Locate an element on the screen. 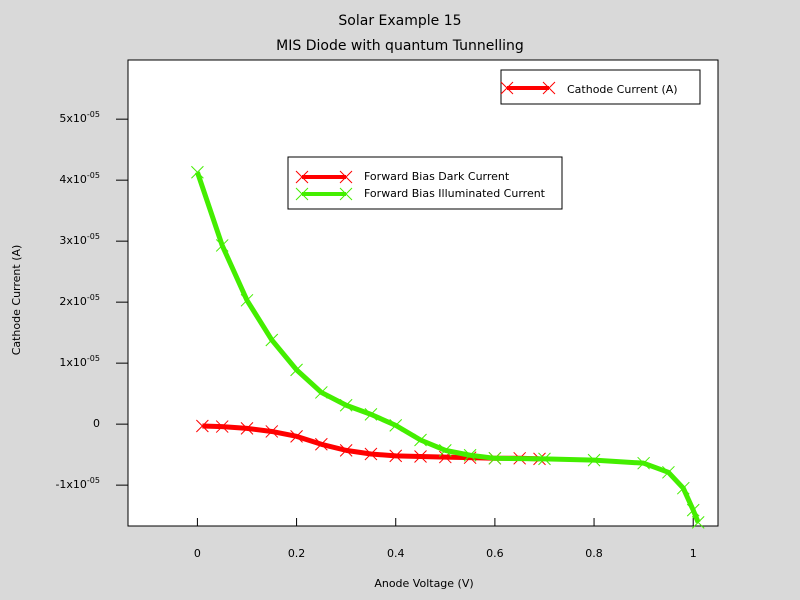 This screenshot has height=600, width=800. x-tick-label: 0 is located at coordinates (197, 553).